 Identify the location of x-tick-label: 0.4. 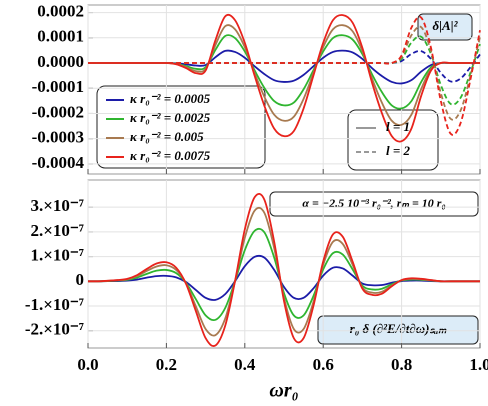
(245, 364).